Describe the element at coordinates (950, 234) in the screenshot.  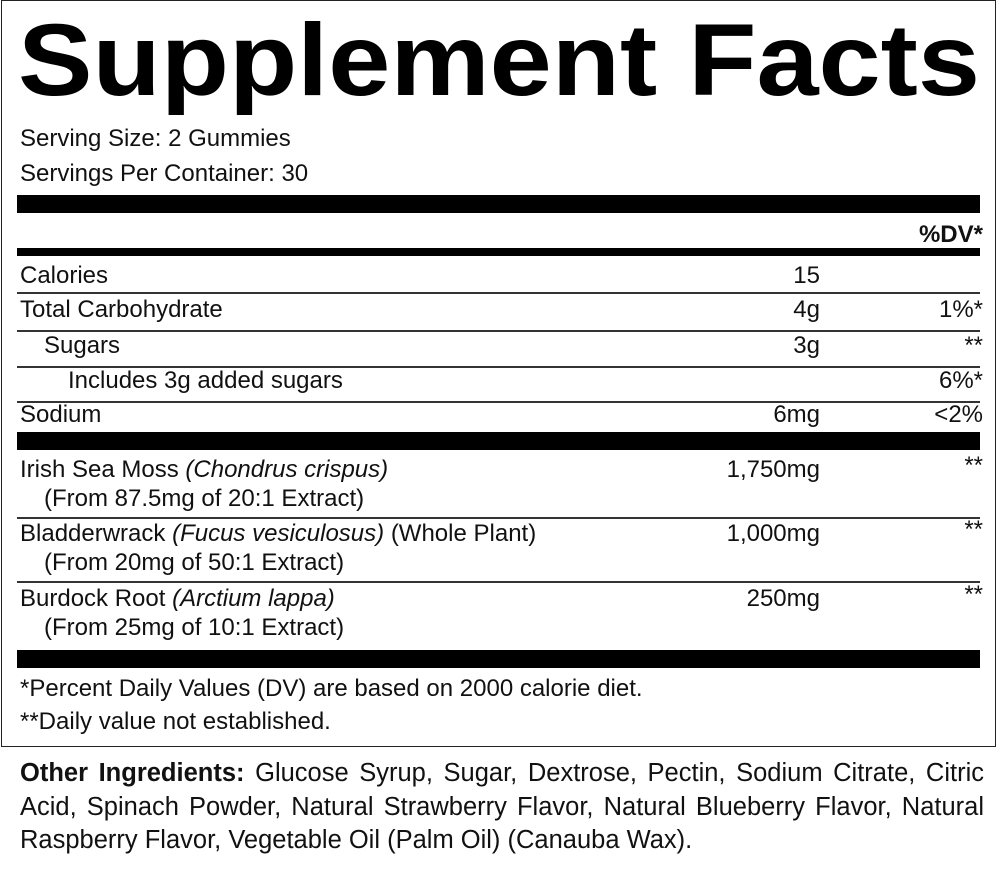
I see `dv-header: %DV*` at that location.